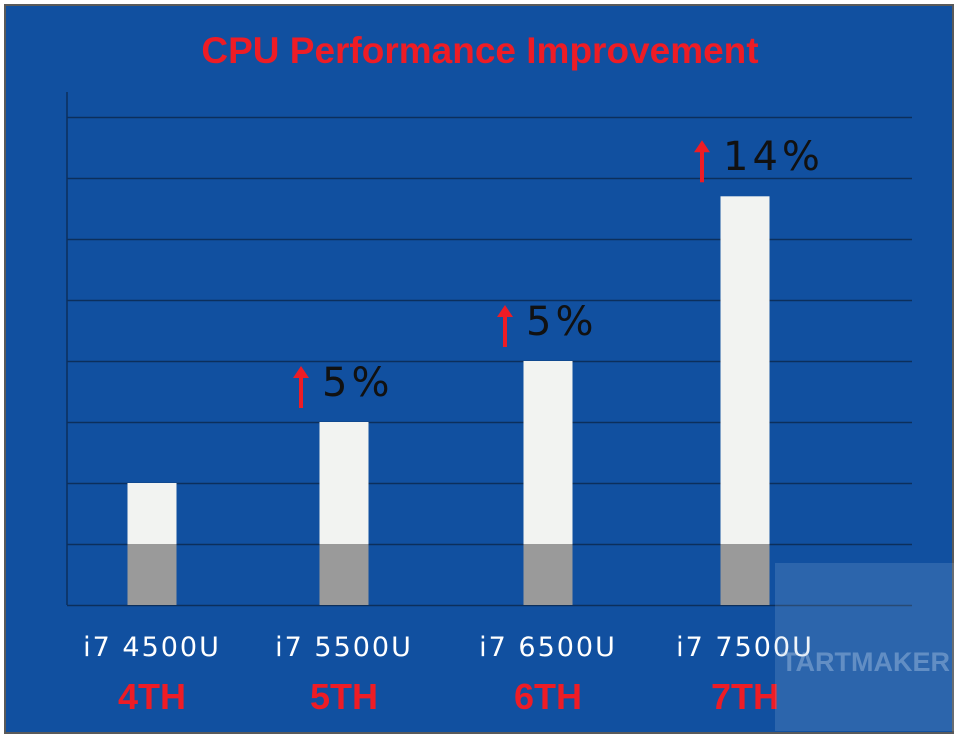 This screenshot has height=750, width=960. What do you see at coordinates (865, 662) in the screenshot?
I see `watermark-text: TARTMAKER` at bounding box center [865, 662].